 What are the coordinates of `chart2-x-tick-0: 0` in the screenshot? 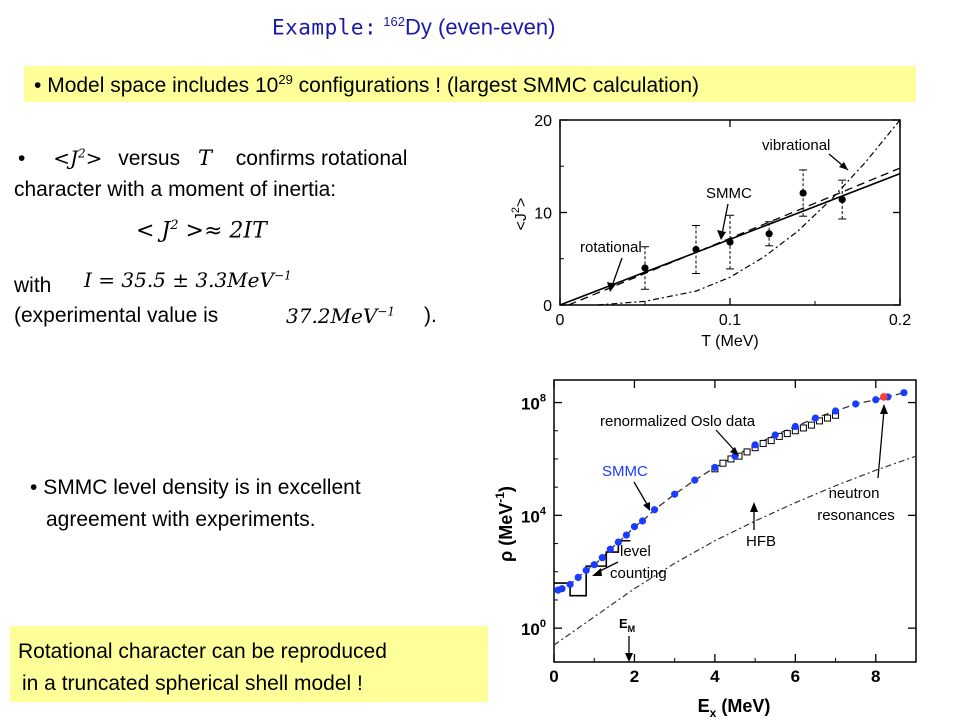 It's located at (553, 676).